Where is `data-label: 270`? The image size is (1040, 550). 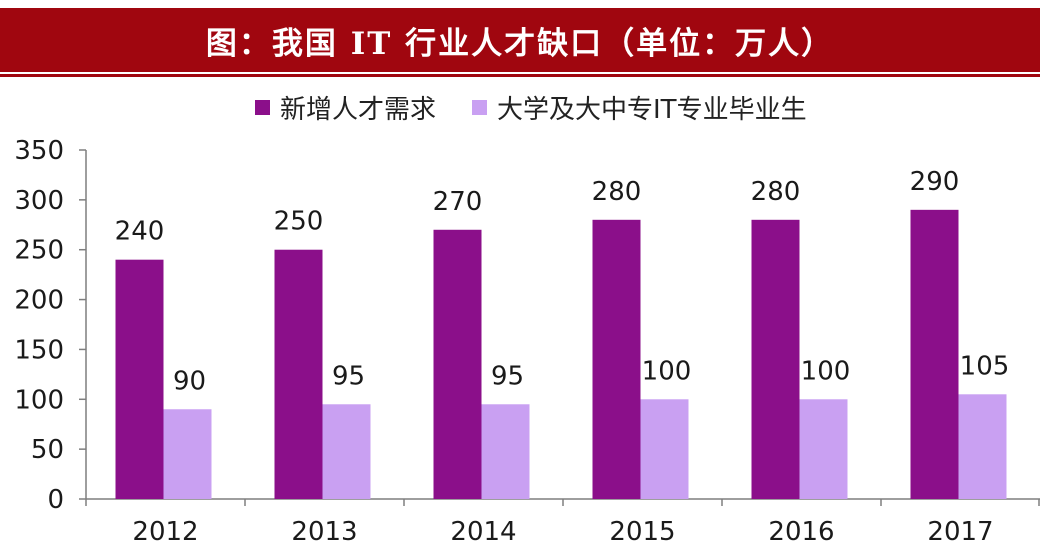
data-label: 270 is located at coordinates (458, 202).